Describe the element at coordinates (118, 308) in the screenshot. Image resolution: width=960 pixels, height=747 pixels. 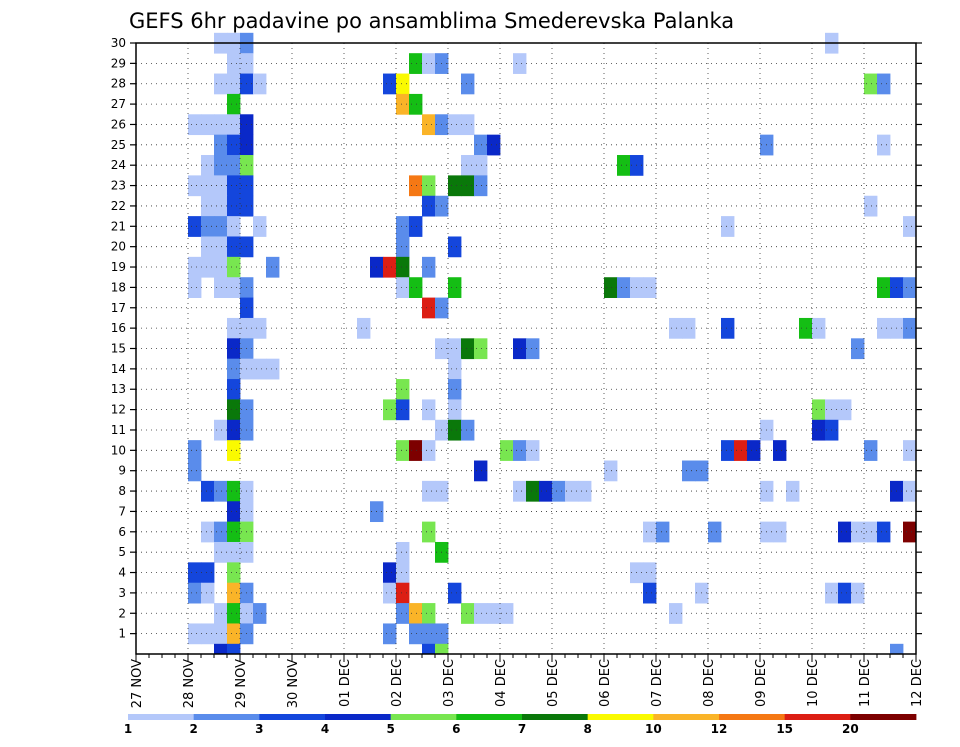
I see `y-tick-label: 17` at that location.